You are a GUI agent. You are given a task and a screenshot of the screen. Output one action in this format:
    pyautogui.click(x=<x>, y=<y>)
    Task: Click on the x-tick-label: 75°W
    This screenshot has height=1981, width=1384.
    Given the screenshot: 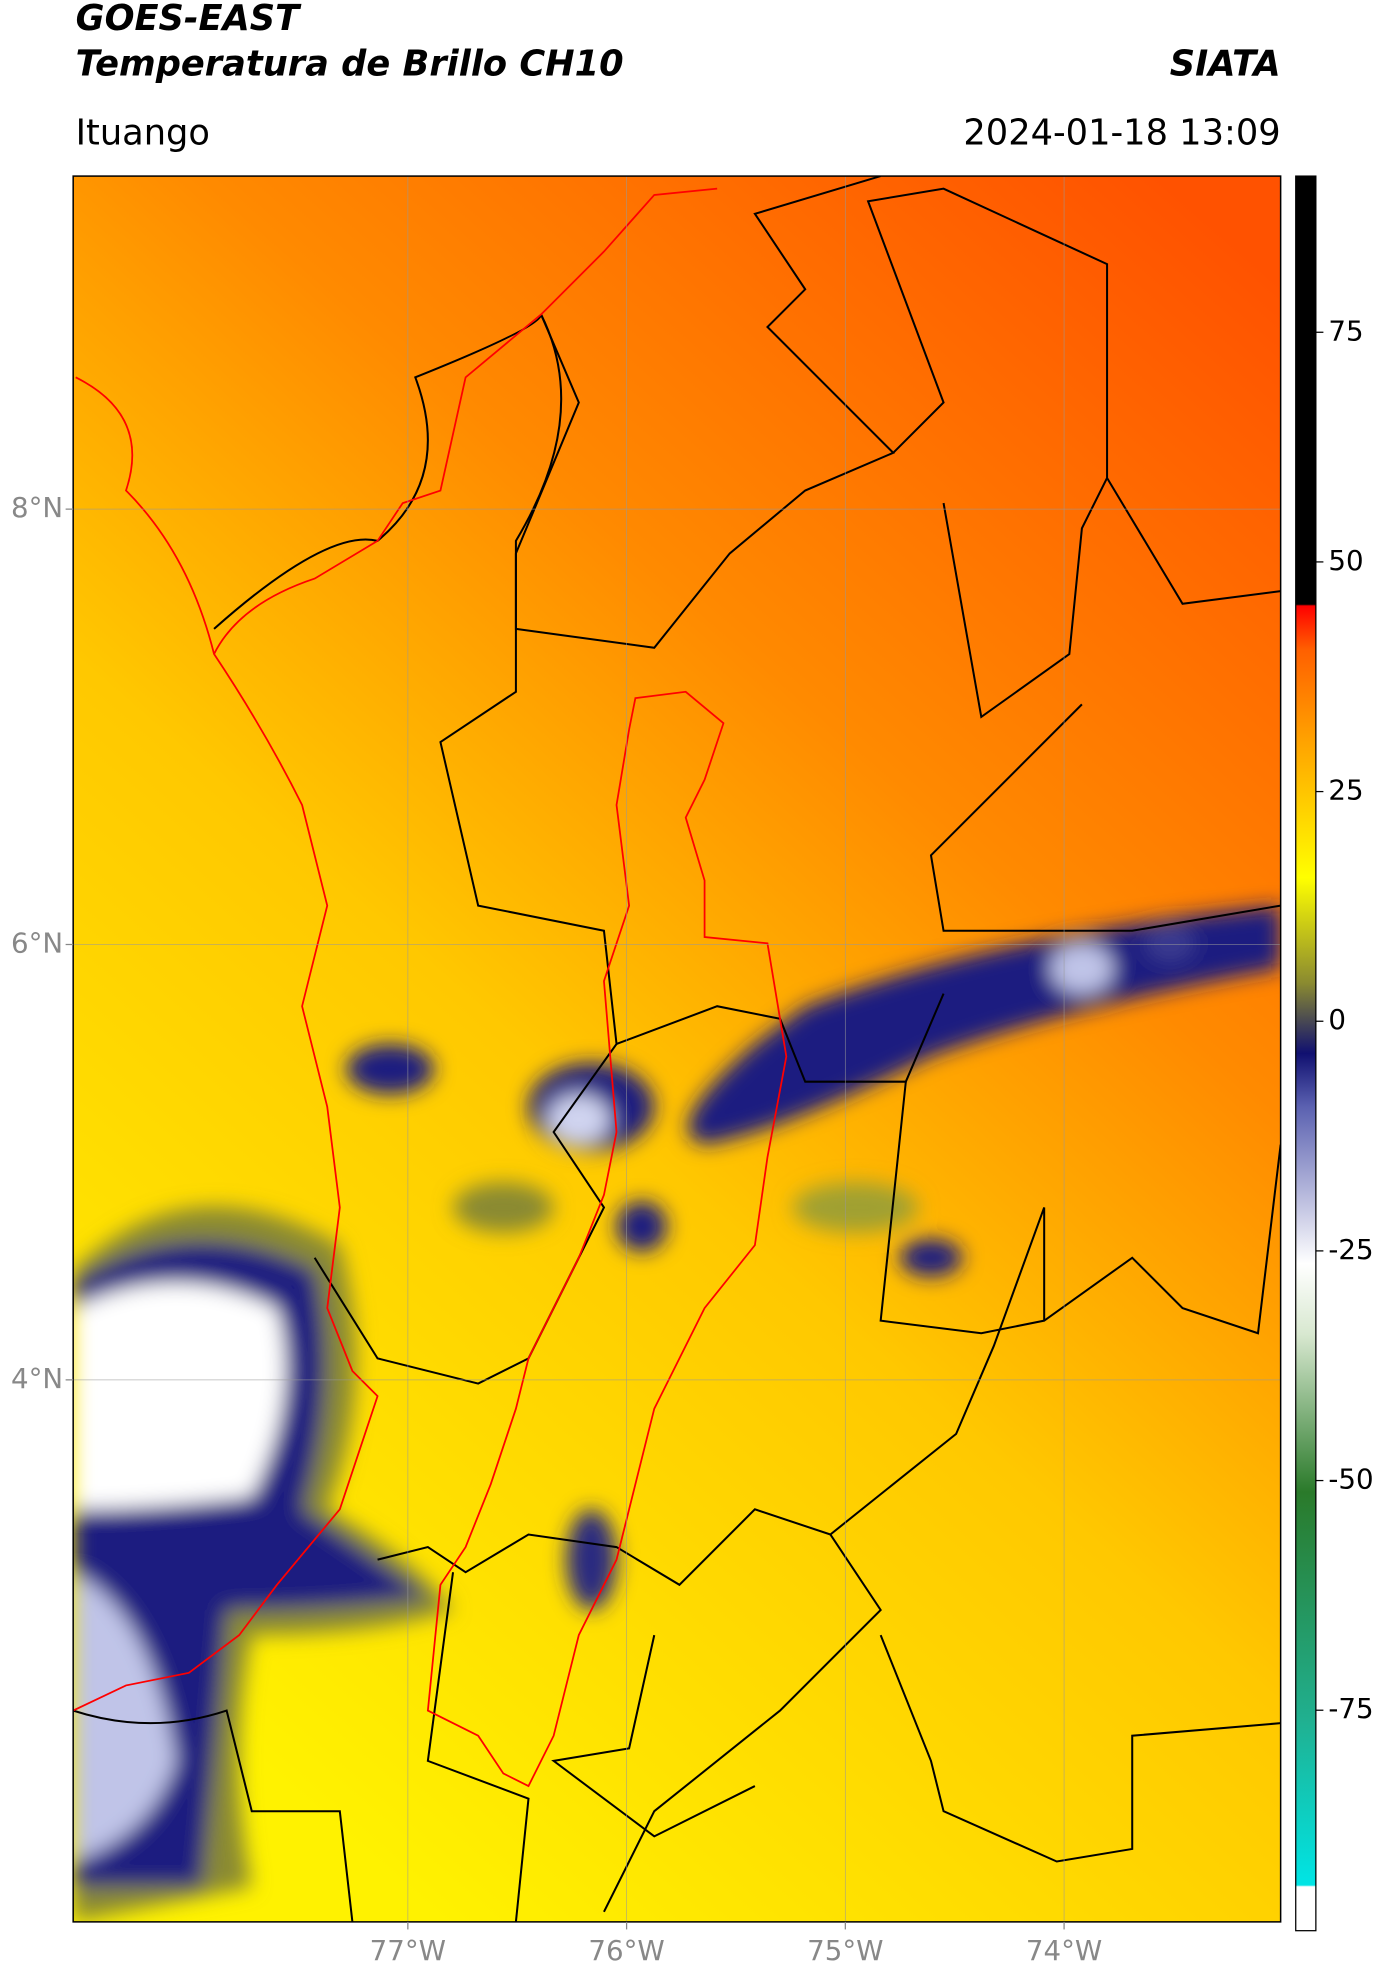 What is the action you would take?
    pyautogui.click(x=845, y=1950)
    